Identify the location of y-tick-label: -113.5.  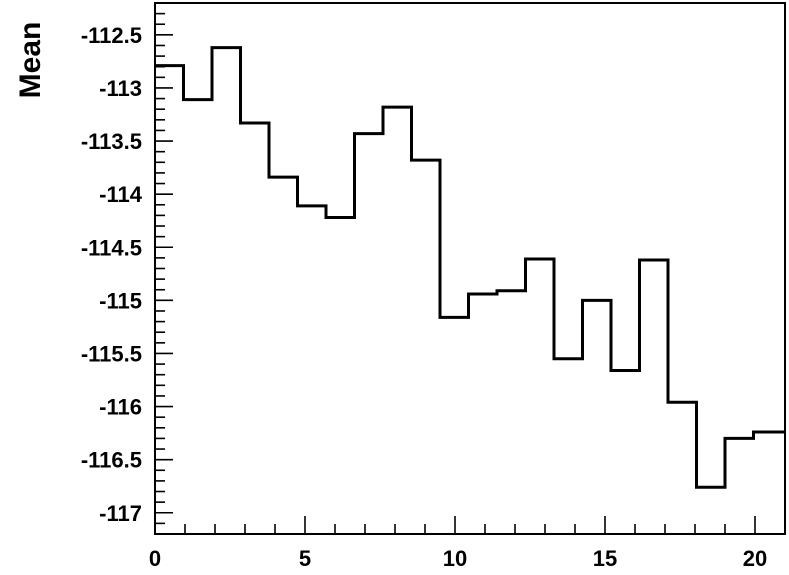
(111, 141).